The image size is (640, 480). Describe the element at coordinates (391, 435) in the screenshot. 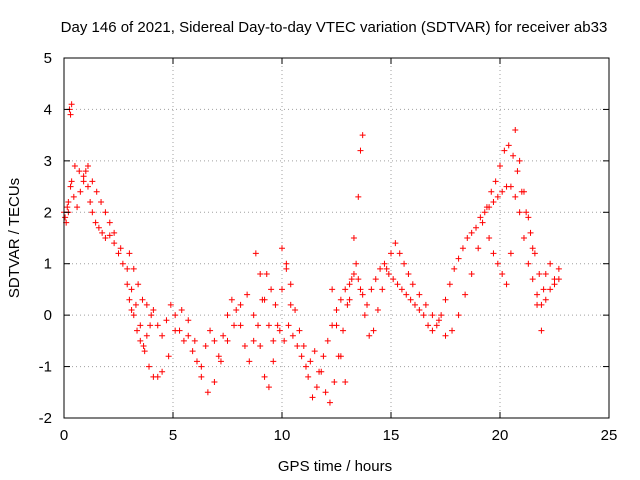

I see `x-tick-label: 15` at that location.